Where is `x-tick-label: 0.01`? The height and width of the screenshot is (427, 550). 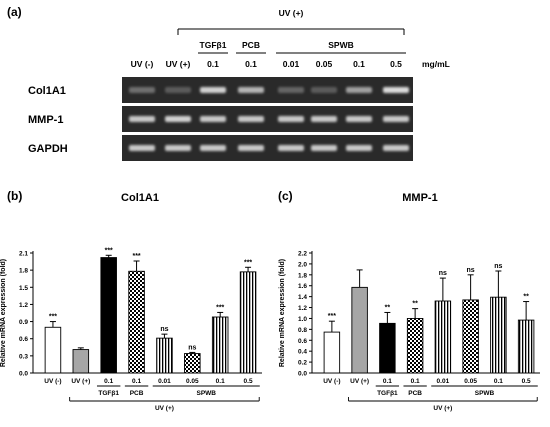
x-tick-label: 0.01 is located at coordinates (164, 381).